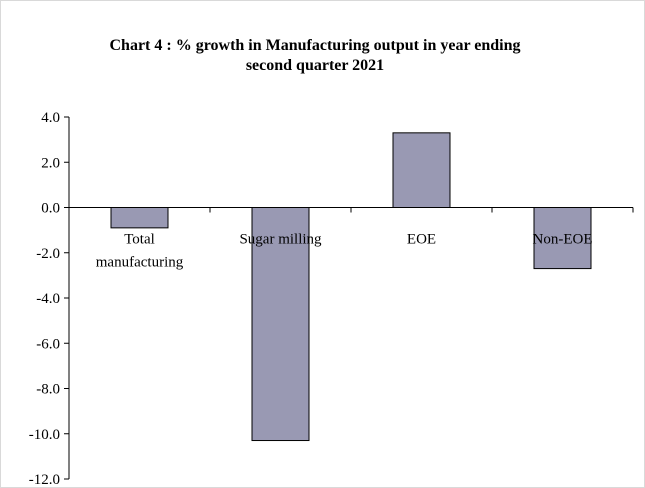 The image size is (645, 488). What do you see at coordinates (44, 480) in the screenshot?
I see `y-tick-label: -12.0` at bounding box center [44, 480].